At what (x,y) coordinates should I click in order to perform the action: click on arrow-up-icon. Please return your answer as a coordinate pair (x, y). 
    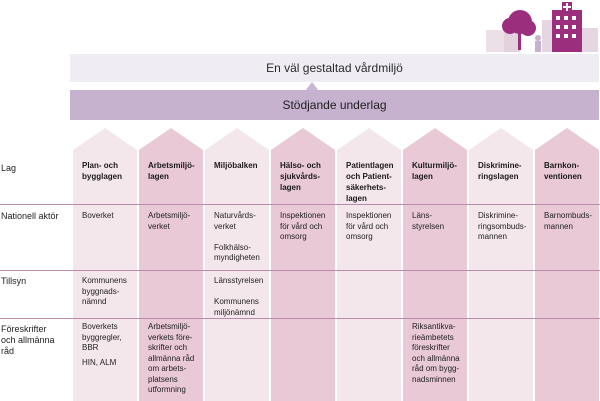
    Looking at the image, I should click on (312, 86).